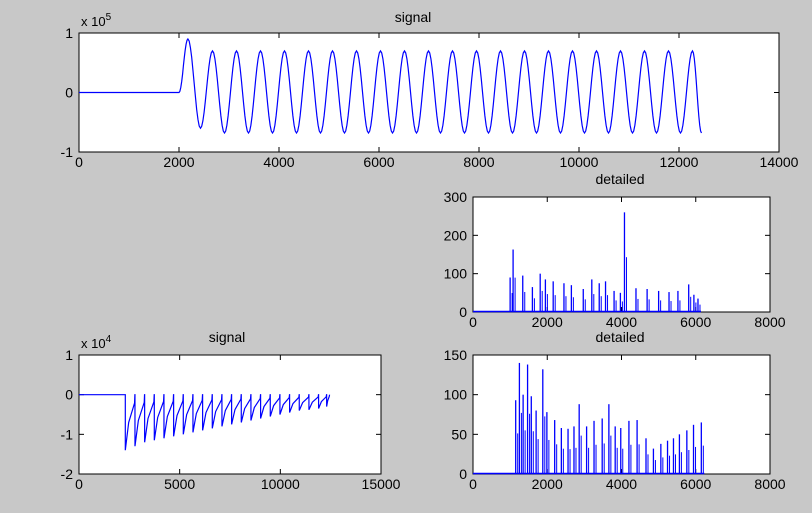 The height and width of the screenshot is (513, 812). Describe the element at coordinates (456, 355) in the screenshot. I see `y-tick-label: 150` at that location.